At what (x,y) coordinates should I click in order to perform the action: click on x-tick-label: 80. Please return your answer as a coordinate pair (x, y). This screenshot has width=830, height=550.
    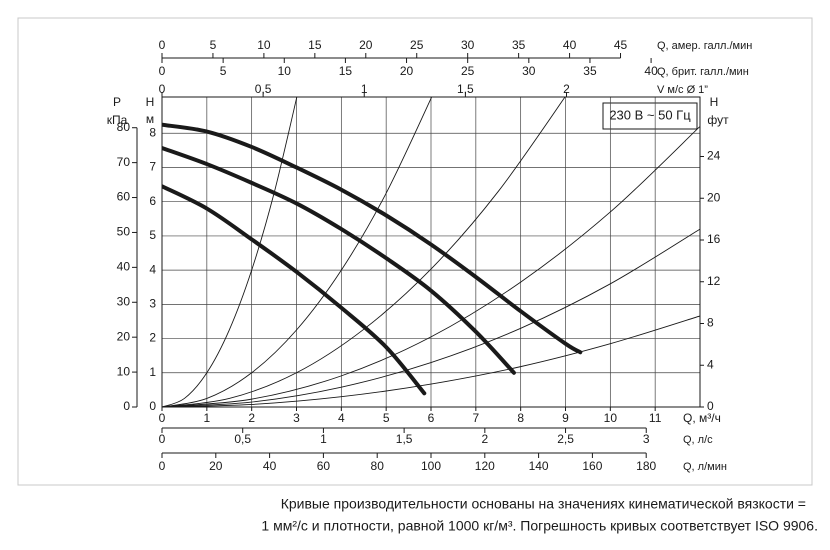
    Looking at the image, I should click on (378, 466).